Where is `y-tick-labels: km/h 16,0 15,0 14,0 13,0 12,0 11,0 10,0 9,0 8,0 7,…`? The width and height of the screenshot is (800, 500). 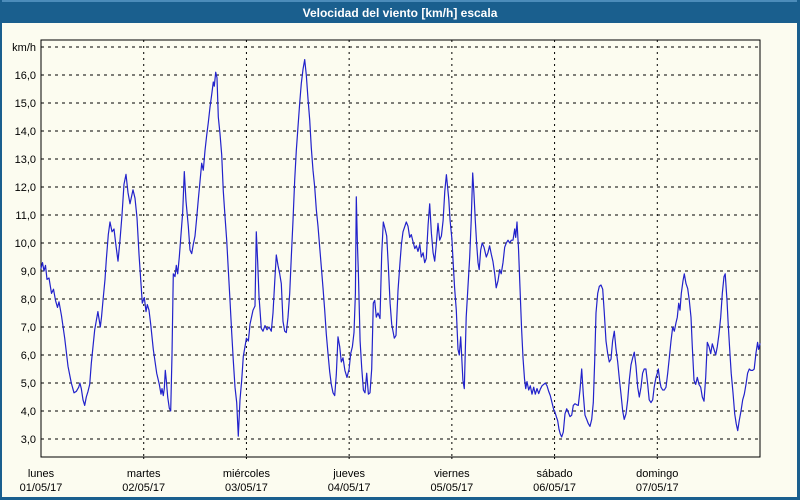
y-tick-labels: km/h 16,0 15,0 14,0 13,0 12,0 11,0 10,0 9,0 8,0 7,… is located at coordinates (24, 244).